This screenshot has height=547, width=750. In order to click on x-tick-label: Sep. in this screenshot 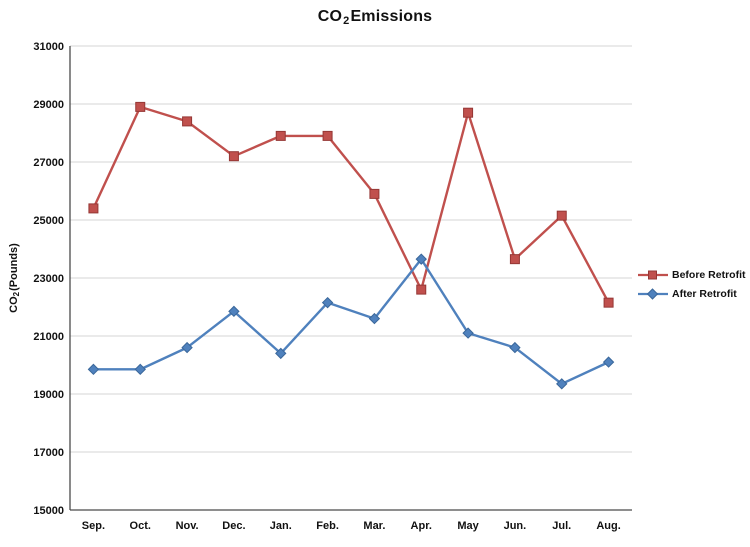, I will do `click(93, 526)`.